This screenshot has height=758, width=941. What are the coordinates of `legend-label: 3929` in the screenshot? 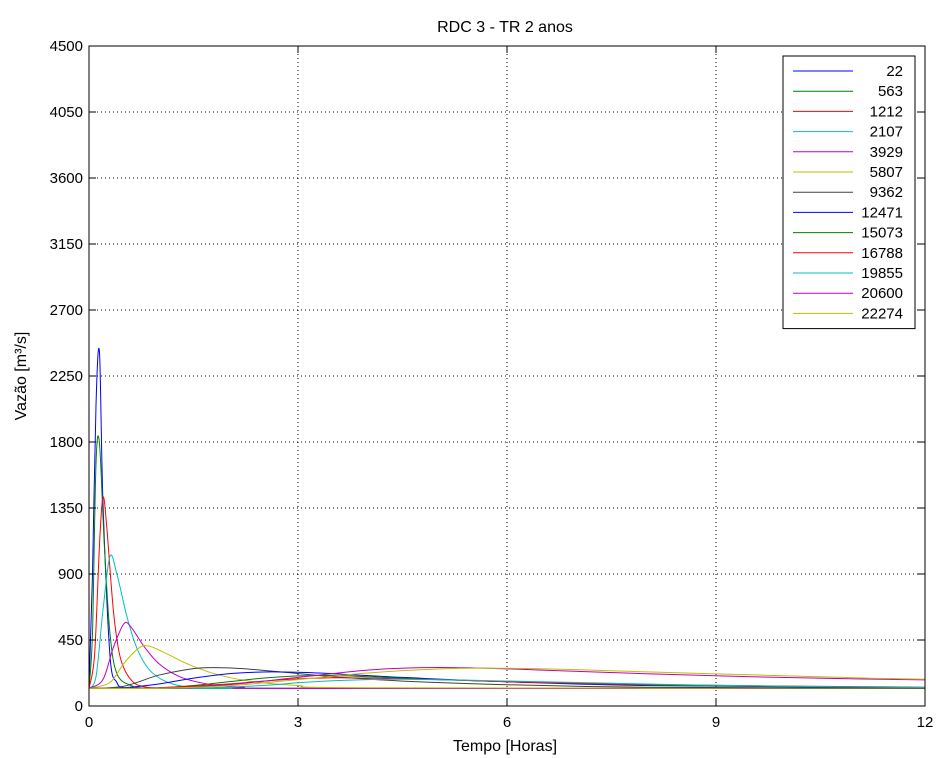 It's located at (886, 152).